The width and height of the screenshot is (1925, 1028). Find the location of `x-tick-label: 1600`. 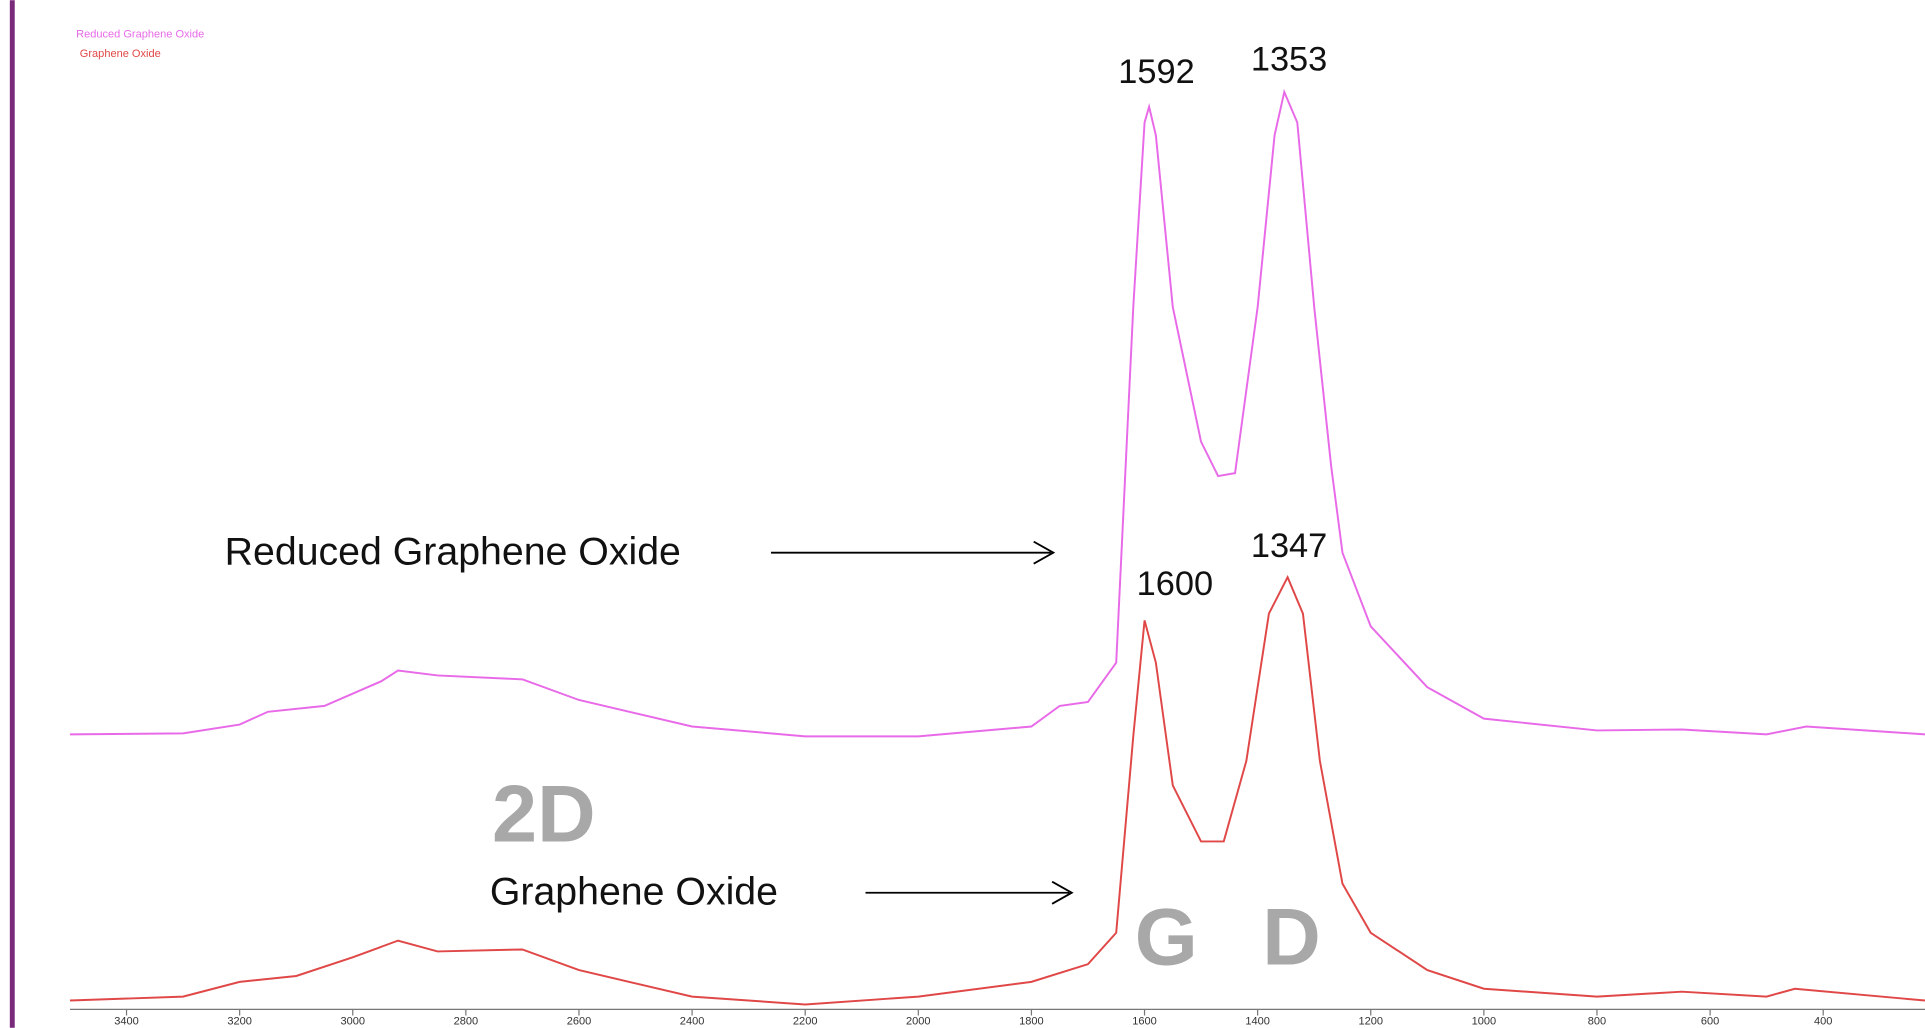

x-tick-label: 1600 is located at coordinates (1144, 1022).